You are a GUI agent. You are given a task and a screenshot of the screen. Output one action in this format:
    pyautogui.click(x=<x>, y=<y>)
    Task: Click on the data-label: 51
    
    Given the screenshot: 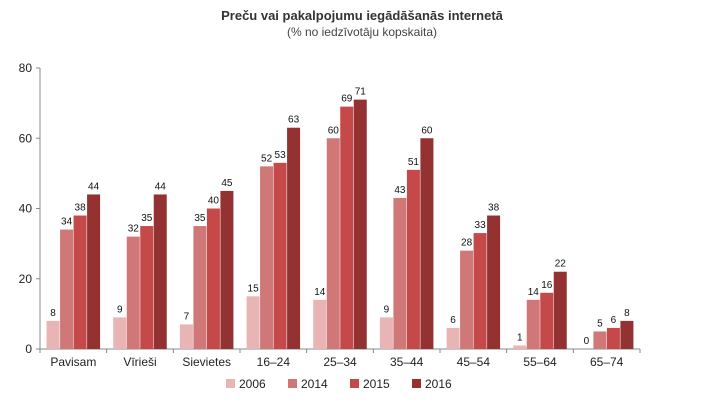 What is the action you would take?
    pyautogui.click(x=414, y=162)
    